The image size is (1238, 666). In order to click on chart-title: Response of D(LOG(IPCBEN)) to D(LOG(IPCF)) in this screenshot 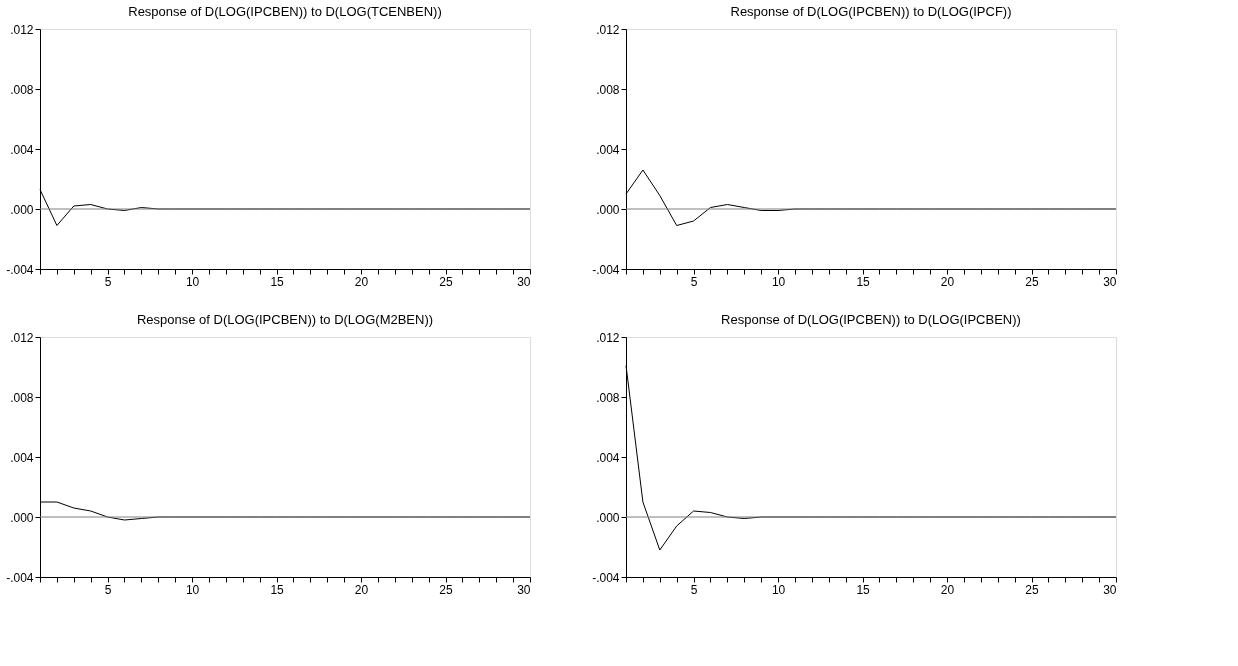, I will do `click(871, 11)`.